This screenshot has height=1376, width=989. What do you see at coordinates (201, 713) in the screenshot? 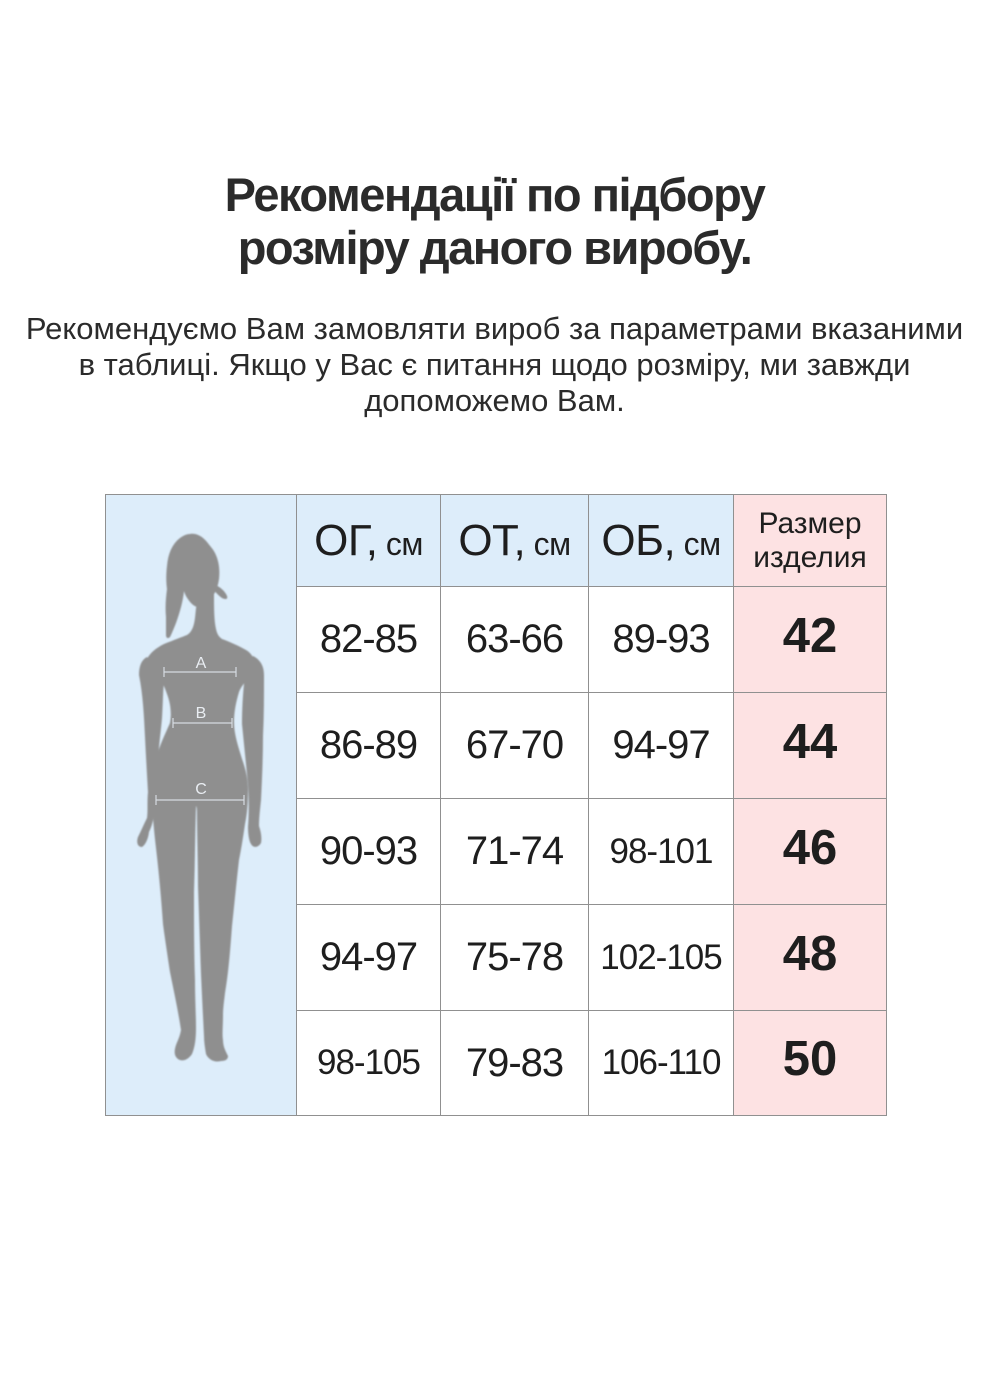
I see `svg-text: B` at bounding box center [201, 713].